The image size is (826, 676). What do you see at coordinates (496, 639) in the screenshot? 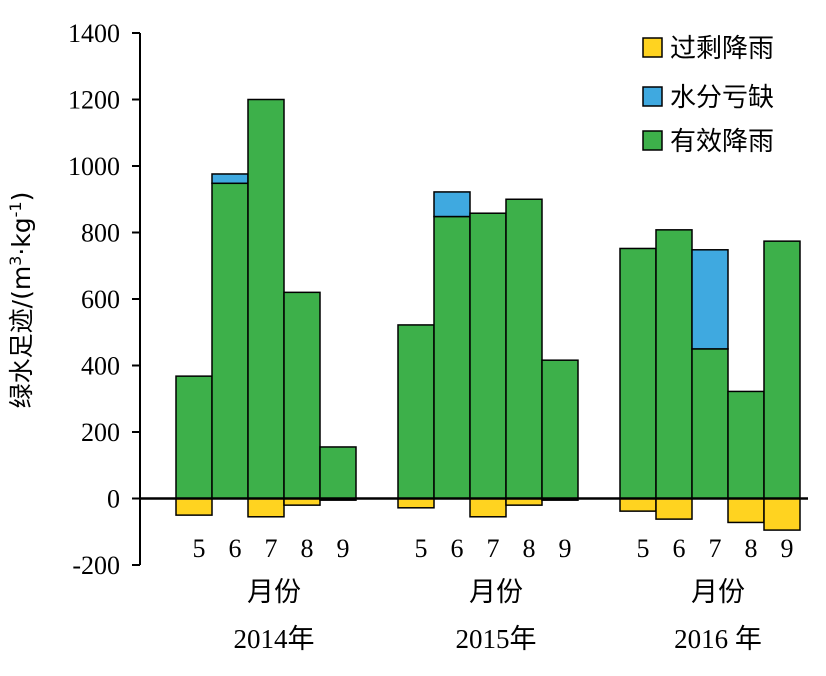
I see `year-label: 2015年` at bounding box center [496, 639].